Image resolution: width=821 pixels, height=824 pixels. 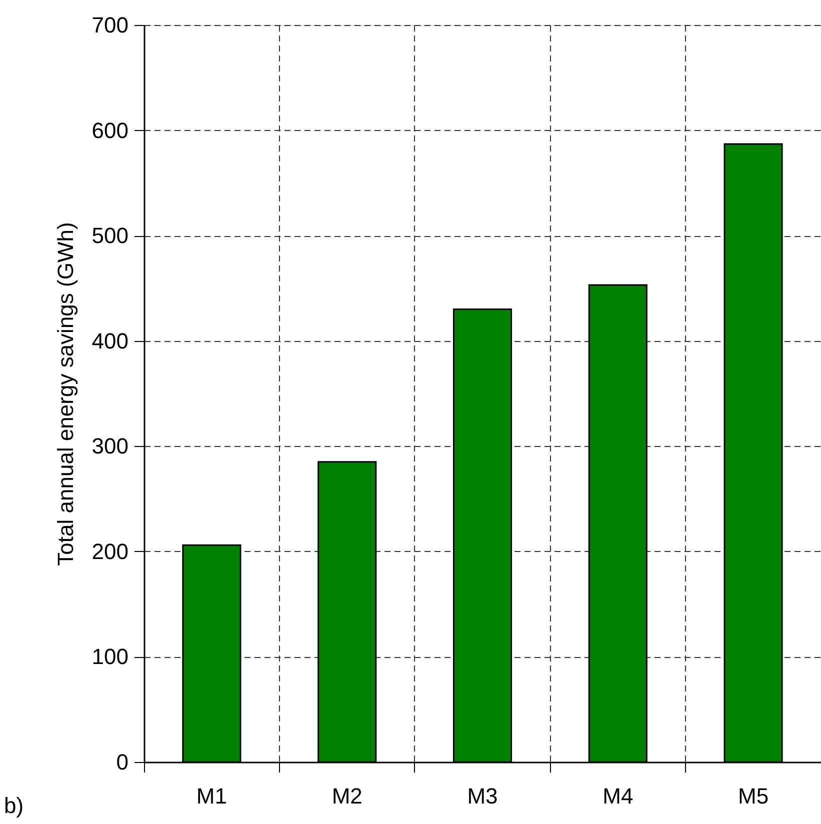 I want to click on x-tick-label: M4, so click(x=618, y=796).